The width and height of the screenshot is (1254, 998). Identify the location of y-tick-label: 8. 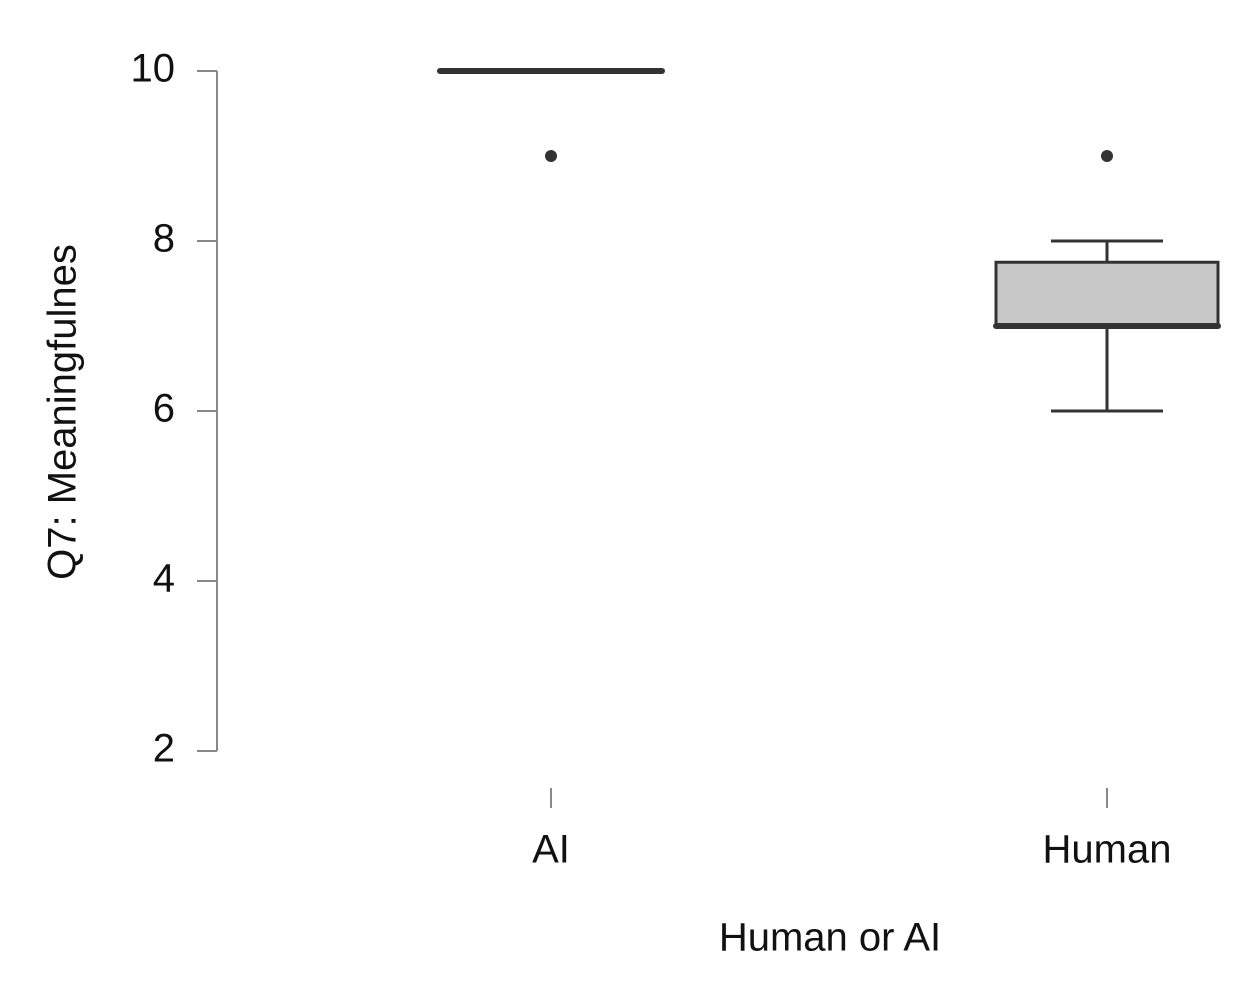
(164, 239).